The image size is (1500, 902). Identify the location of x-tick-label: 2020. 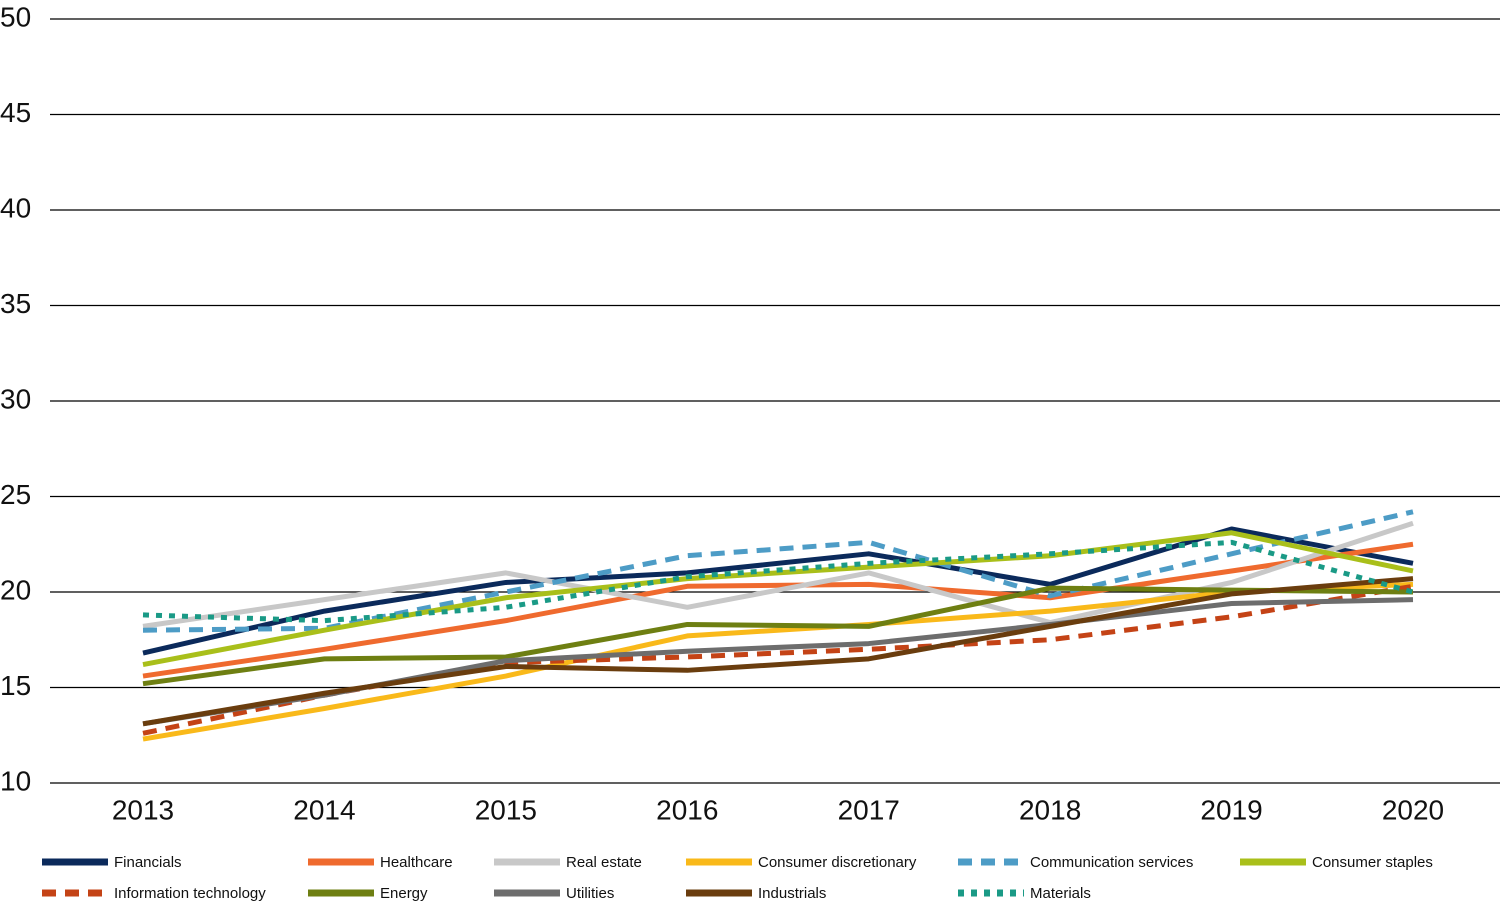
(1413, 809).